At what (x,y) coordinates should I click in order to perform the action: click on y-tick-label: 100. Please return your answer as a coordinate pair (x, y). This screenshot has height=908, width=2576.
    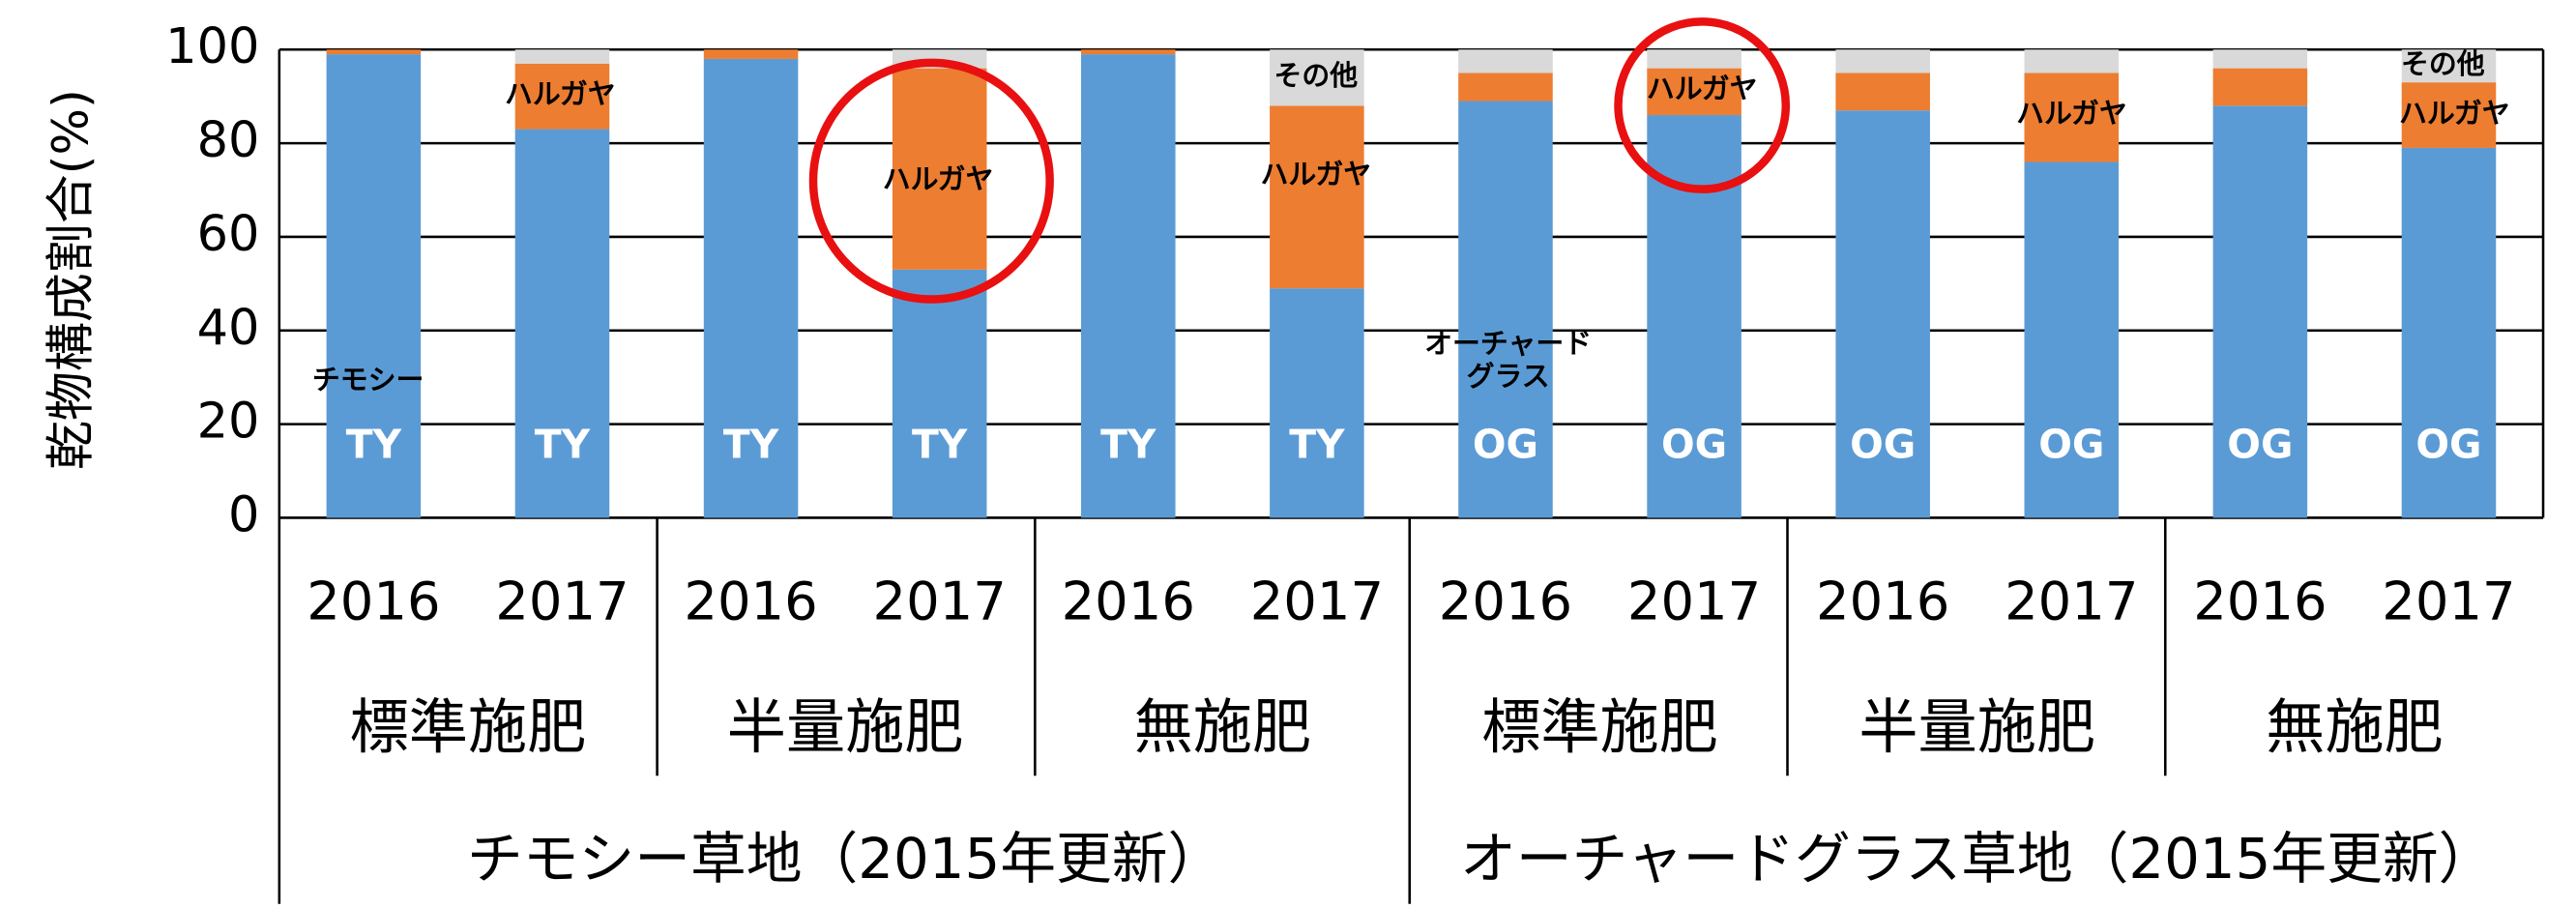
    Looking at the image, I should click on (212, 46).